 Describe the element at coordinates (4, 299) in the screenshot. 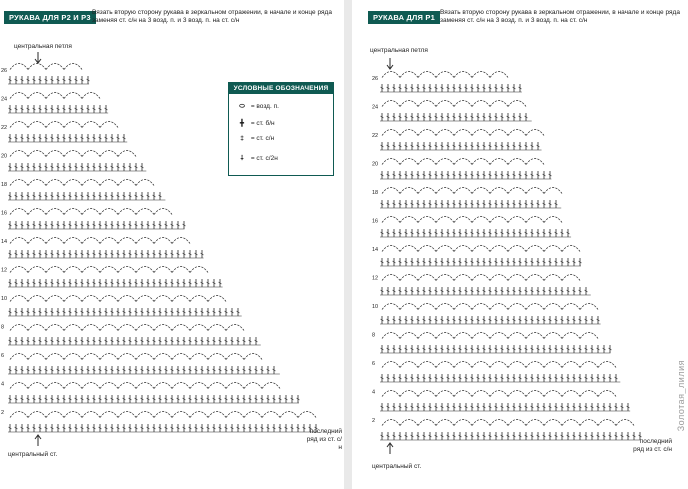

I see `row-number: 10` at that location.